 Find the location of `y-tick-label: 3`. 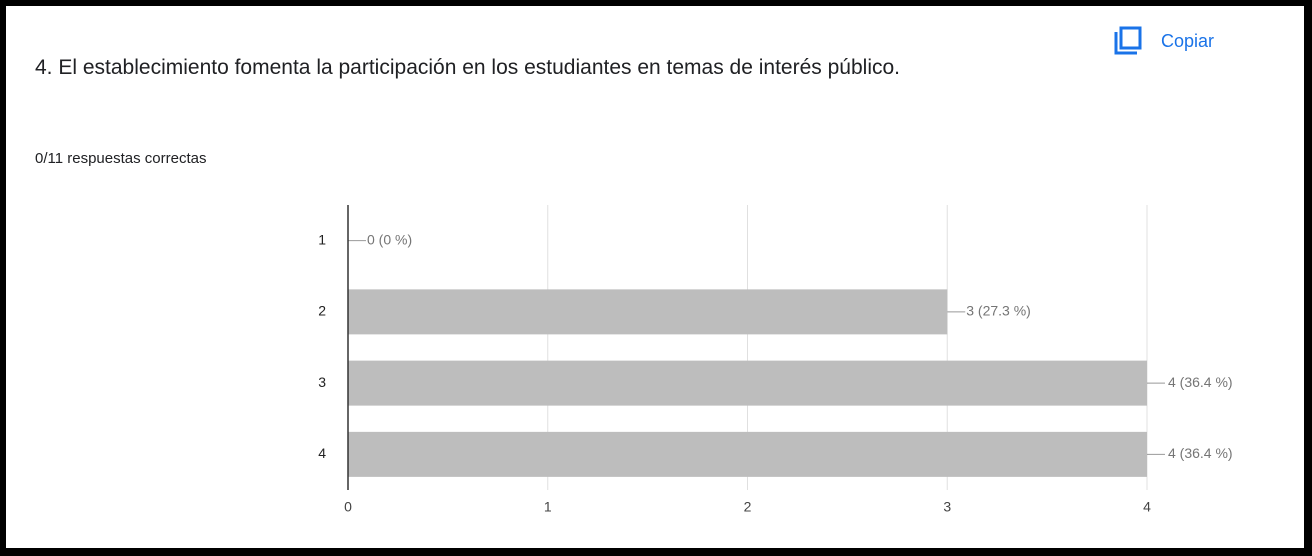

y-tick-label: 3 is located at coordinates (322, 382).